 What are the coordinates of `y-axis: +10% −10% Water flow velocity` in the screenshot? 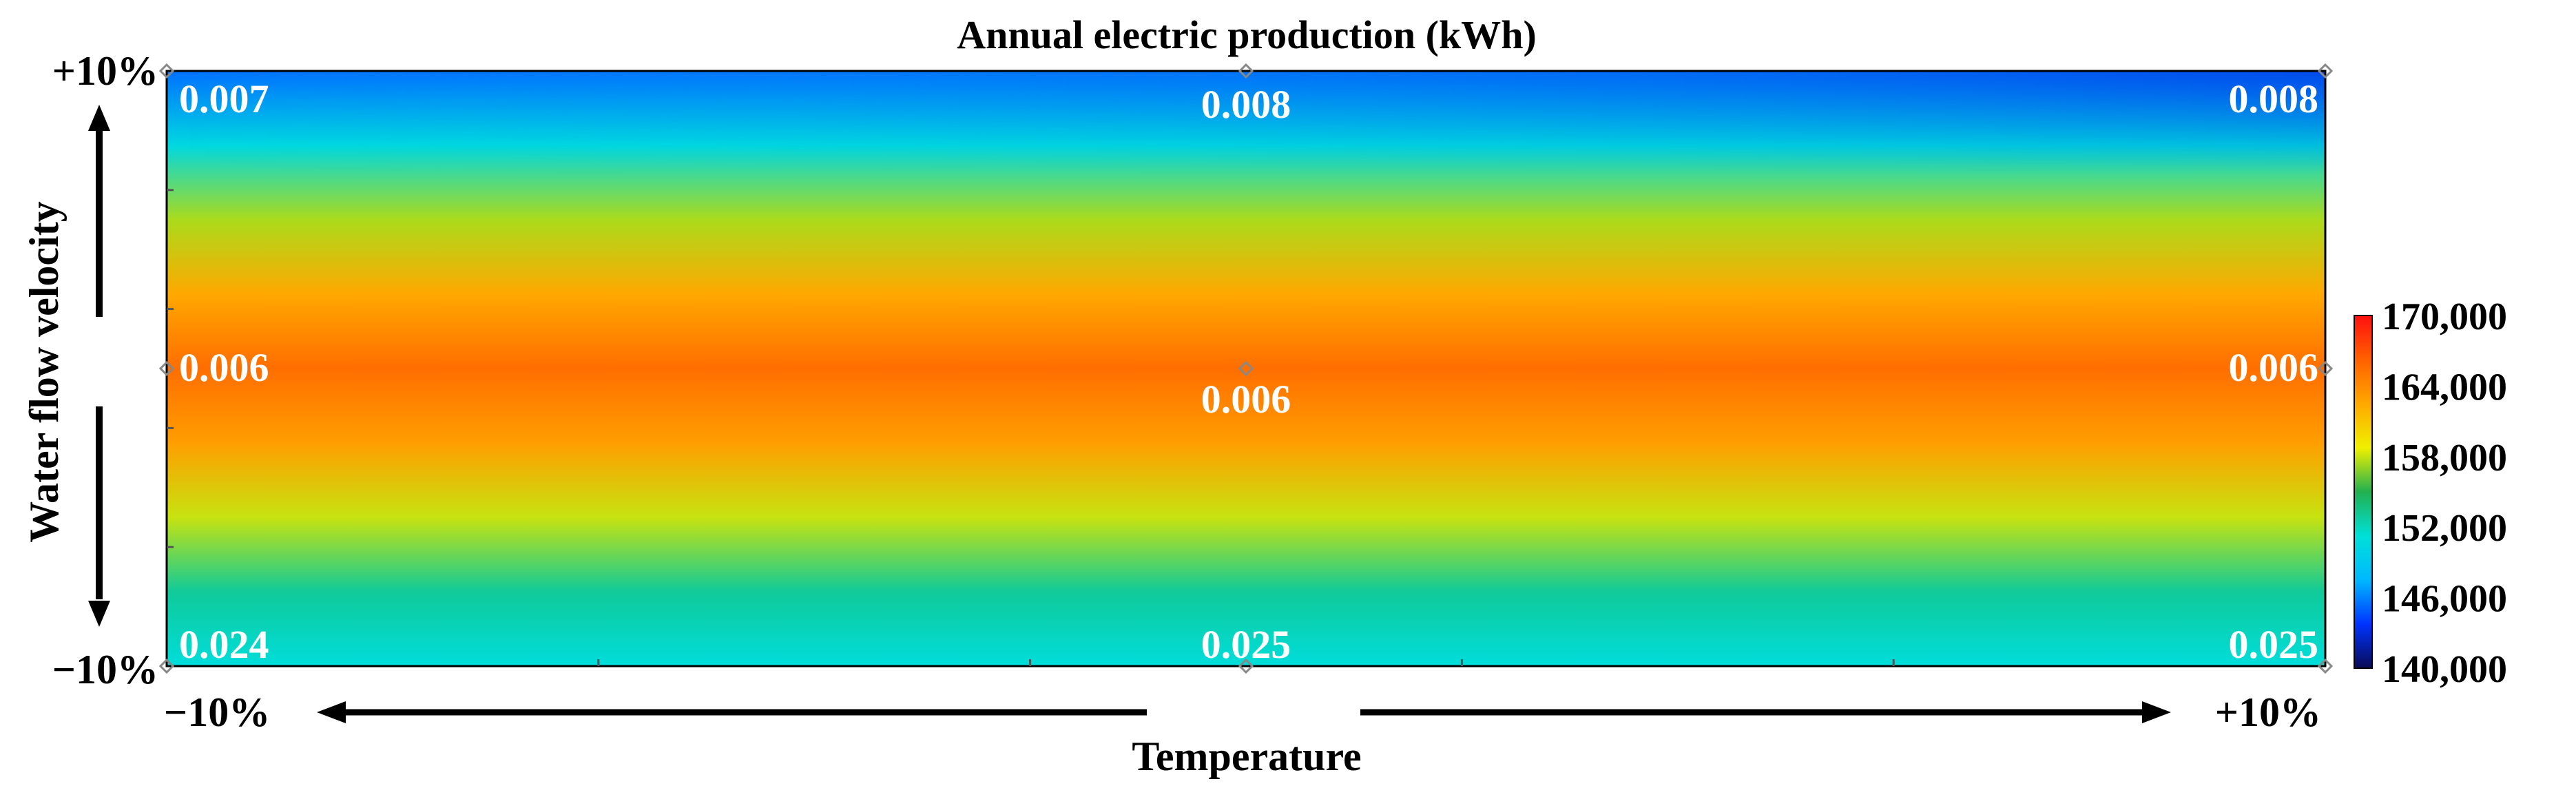 It's located at (89, 370).